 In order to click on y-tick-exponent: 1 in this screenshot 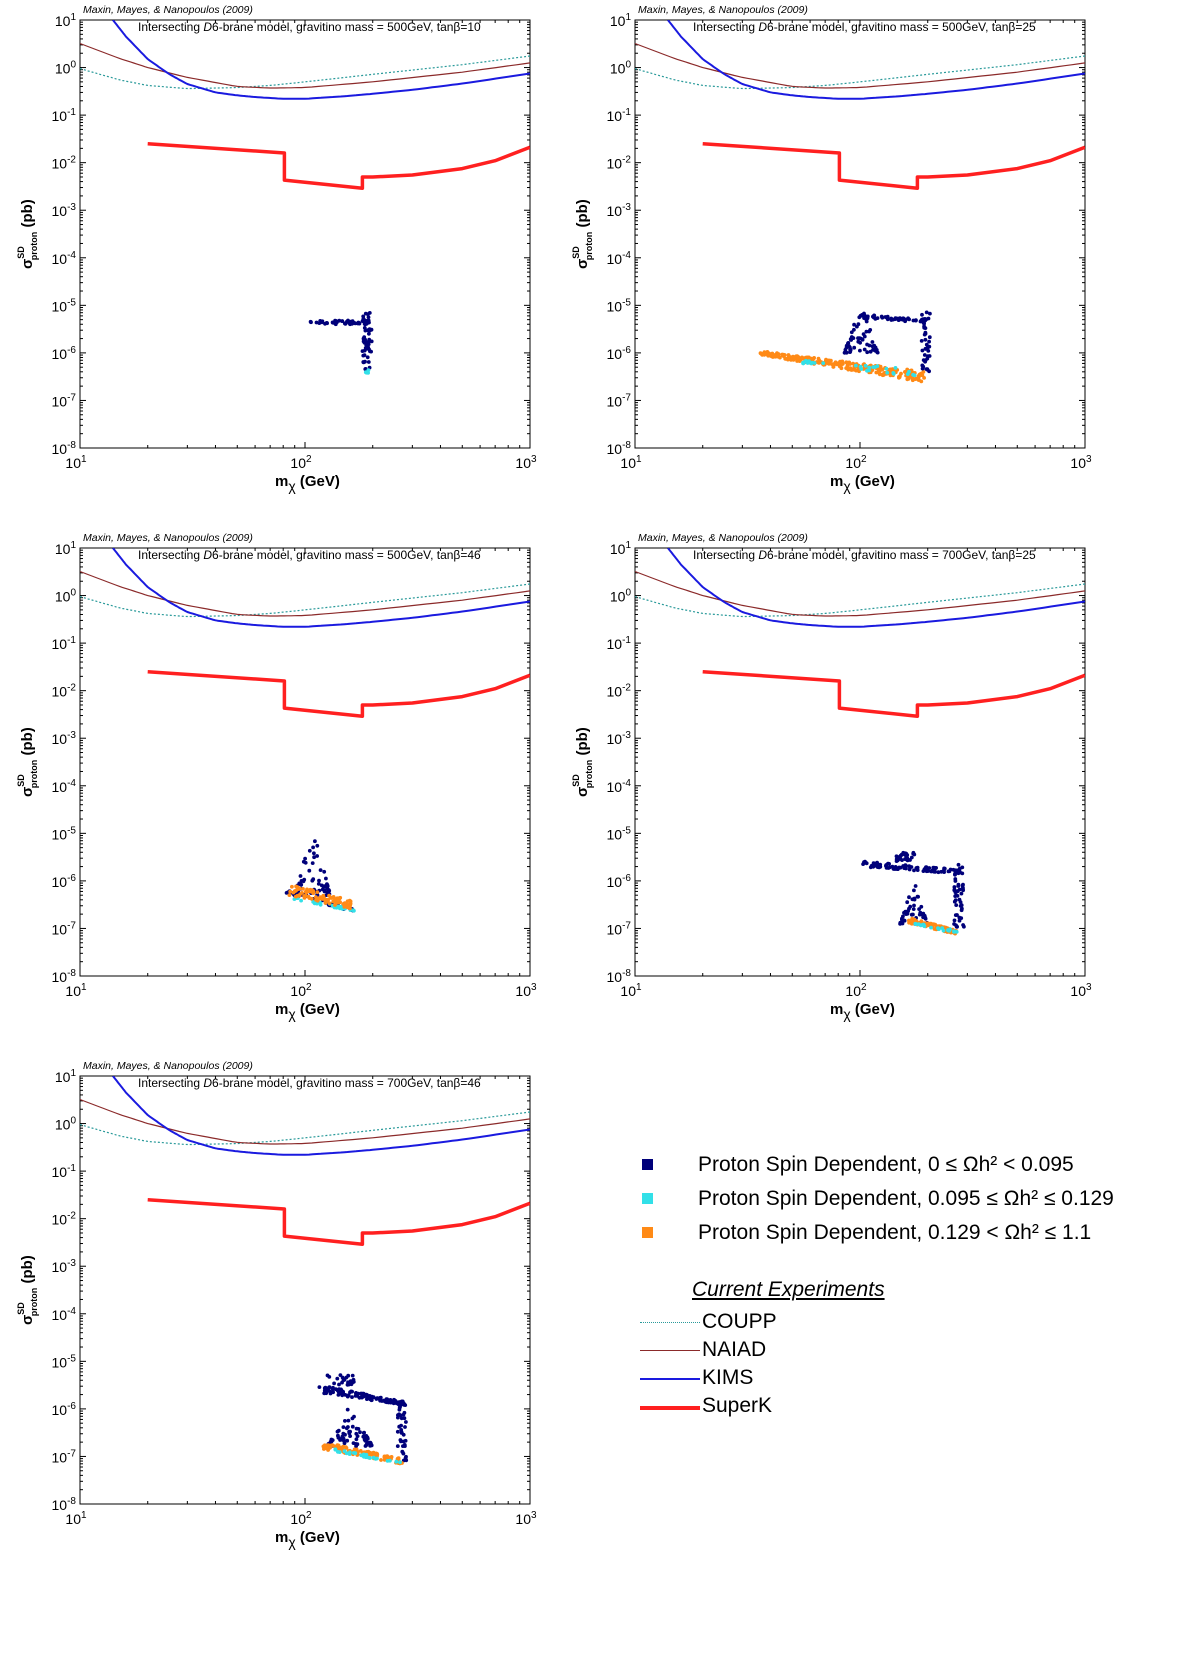, I will do `click(73, 545)`.